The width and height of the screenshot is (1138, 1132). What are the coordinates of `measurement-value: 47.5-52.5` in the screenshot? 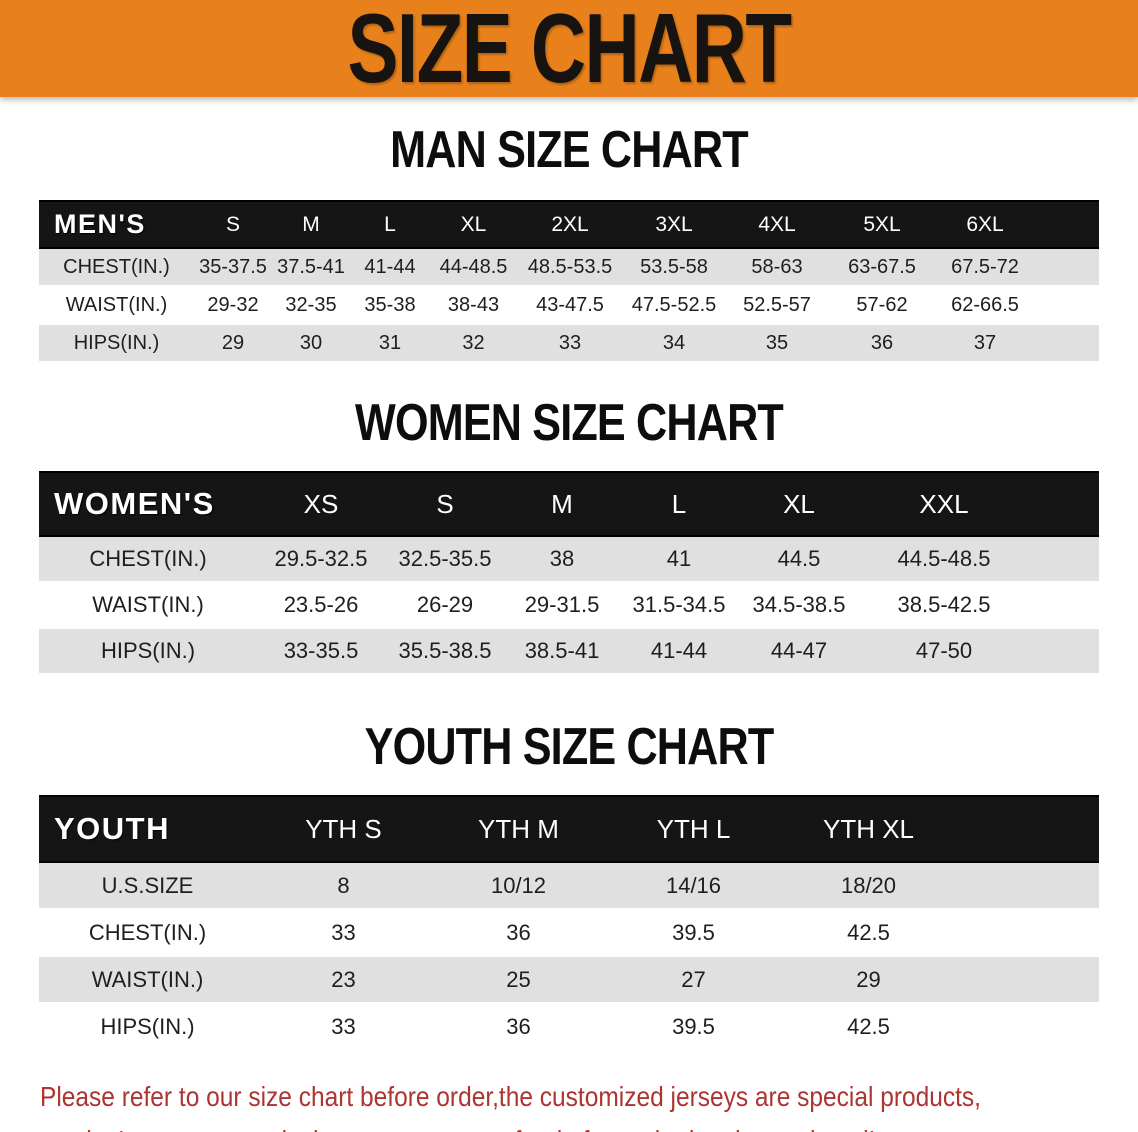 It's located at (674, 306).